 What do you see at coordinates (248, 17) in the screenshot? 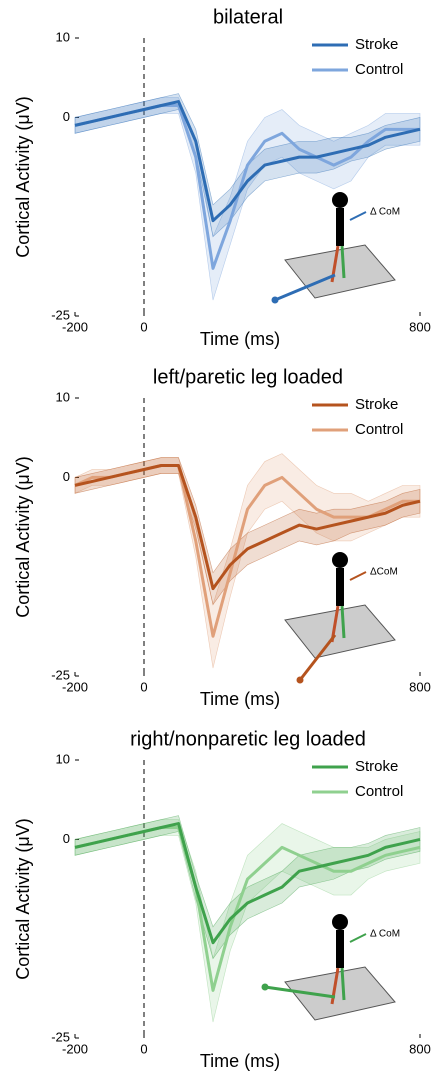
I see `chart-title: bilateral` at bounding box center [248, 17].